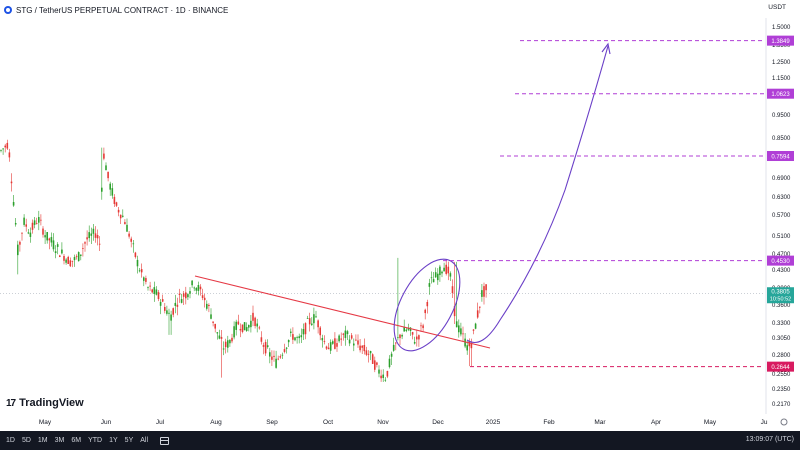 The width and height of the screenshot is (800, 450). What do you see at coordinates (781, 356) in the screenshot?
I see `y-tick-label: 0.2800` at bounding box center [781, 356].